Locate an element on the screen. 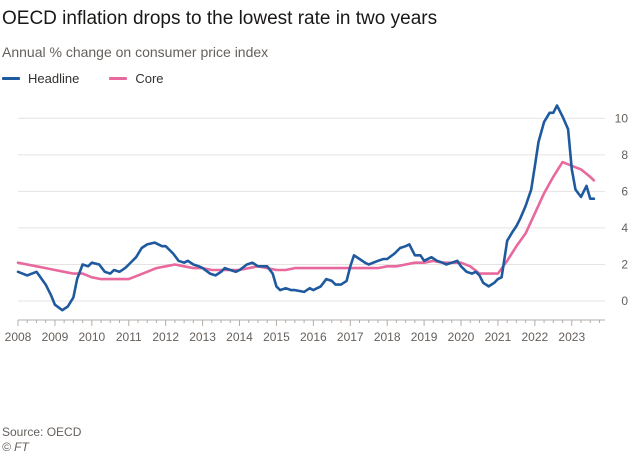 The width and height of the screenshot is (640, 457). x-tick-label: 2022 is located at coordinates (535, 337).